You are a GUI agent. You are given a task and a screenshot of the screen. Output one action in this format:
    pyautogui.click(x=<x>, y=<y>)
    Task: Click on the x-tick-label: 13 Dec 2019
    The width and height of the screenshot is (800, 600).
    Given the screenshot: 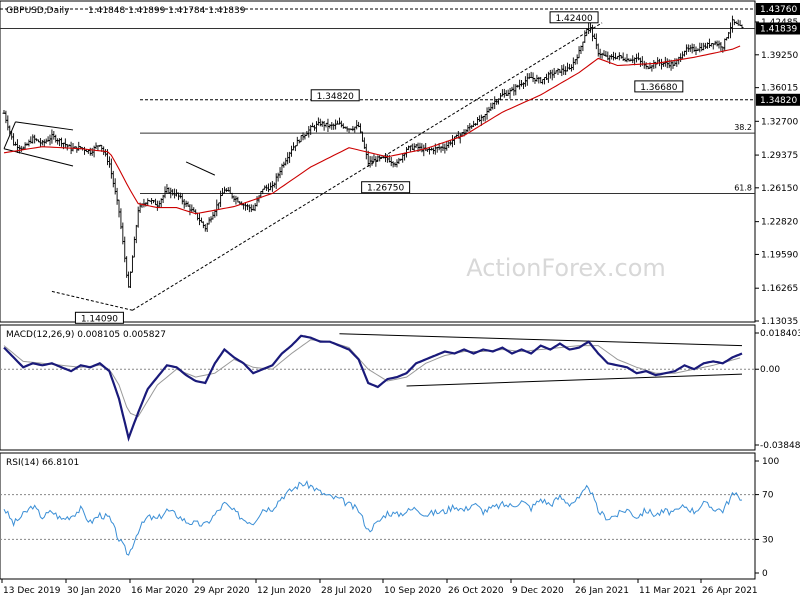 What is the action you would take?
    pyautogui.click(x=32, y=591)
    